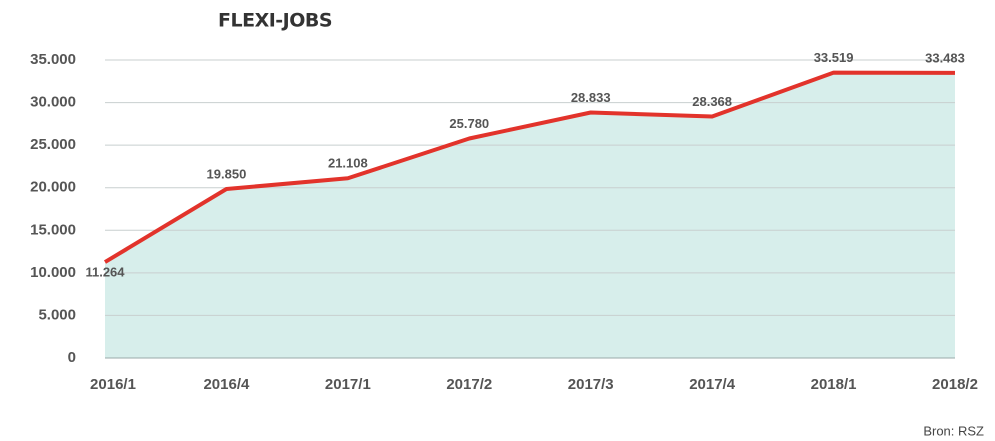  Describe the element at coordinates (834, 57) in the screenshot. I see `data-label: 33.519` at that location.